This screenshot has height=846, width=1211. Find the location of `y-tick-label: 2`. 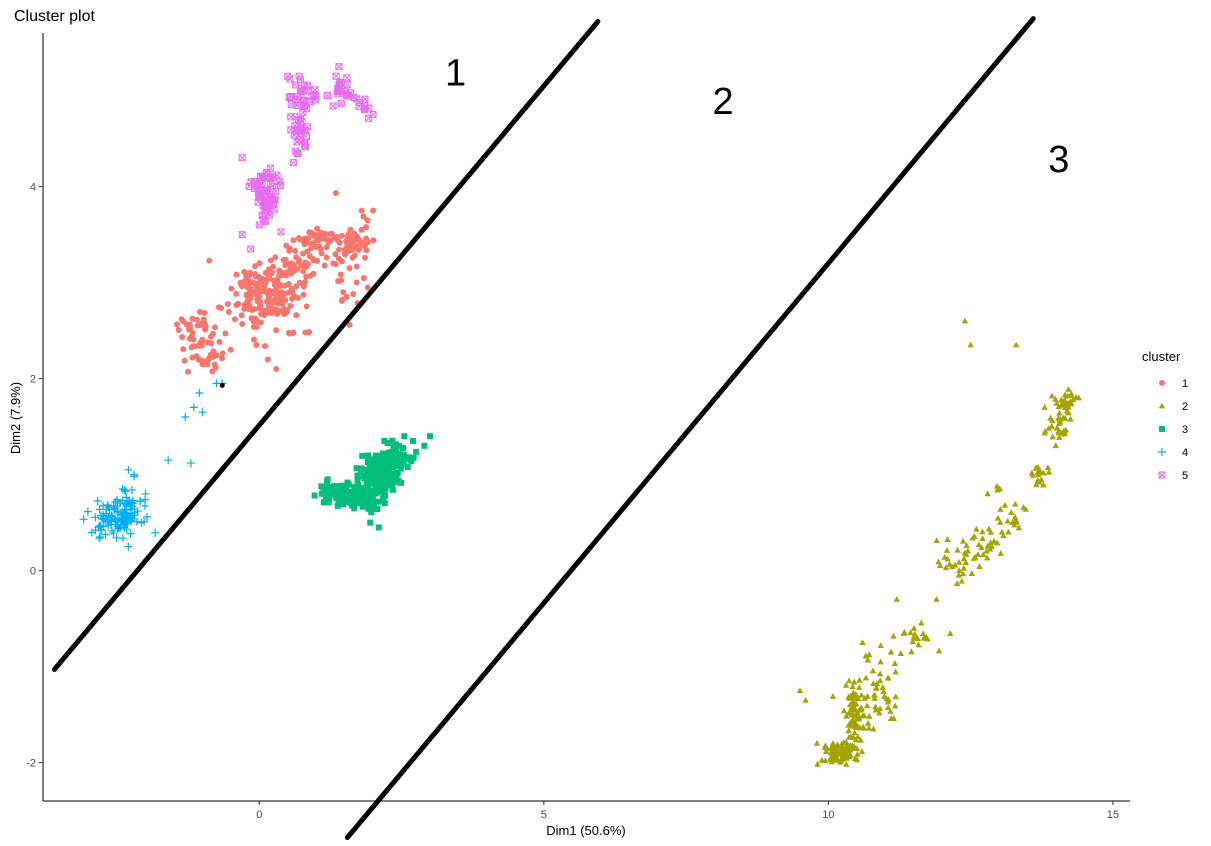

y-tick-label: 2 is located at coordinates (33, 380).